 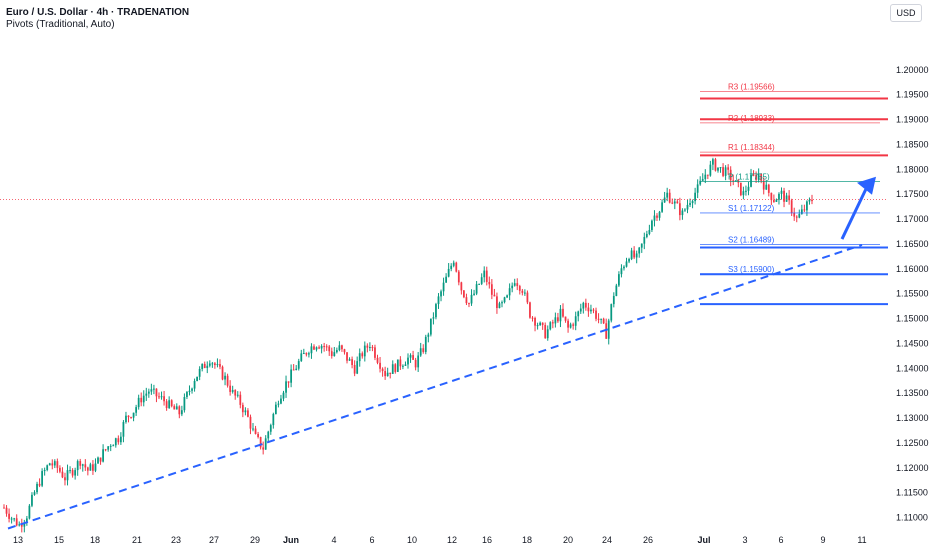 What do you see at coordinates (910, 275) in the screenshot?
I see `price-axis-bg` at bounding box center [910, 275].